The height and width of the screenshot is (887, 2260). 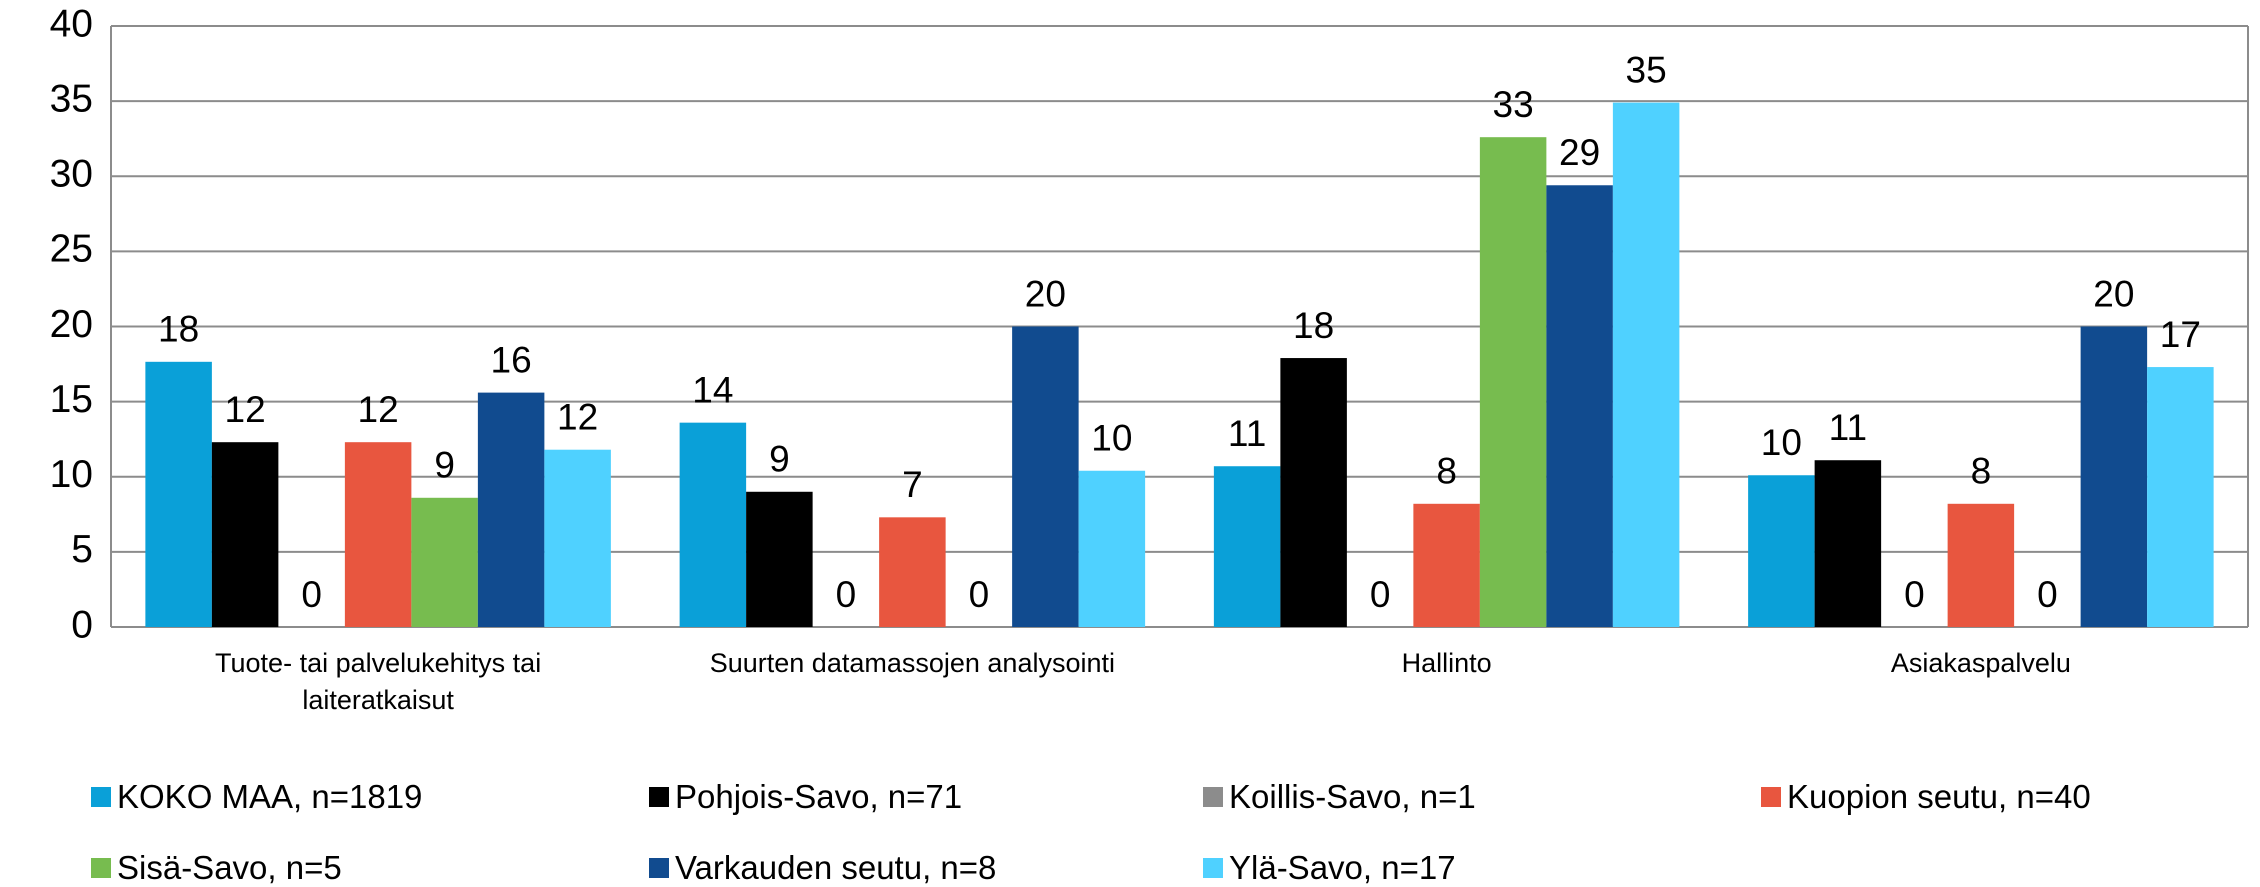 I want to click on legend-label: Pohjois-Savo, n=71, so click(x=819, y=796).